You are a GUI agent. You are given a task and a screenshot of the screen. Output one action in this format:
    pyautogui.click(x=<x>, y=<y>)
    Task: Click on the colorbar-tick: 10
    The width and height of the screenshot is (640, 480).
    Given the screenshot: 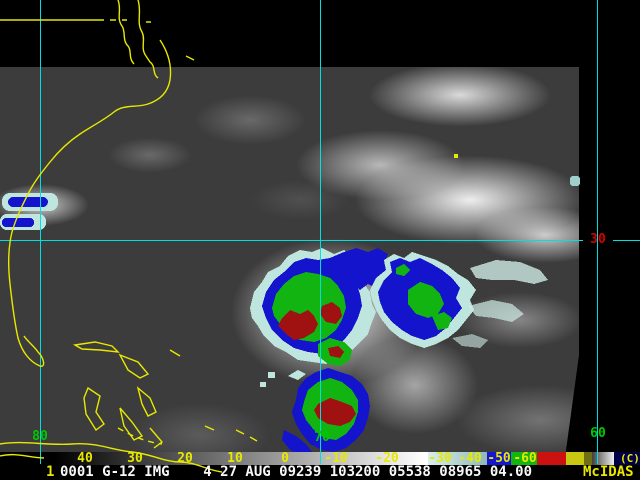 What is the action you would take?
    pyautogui.click(x=235, y=458)
    